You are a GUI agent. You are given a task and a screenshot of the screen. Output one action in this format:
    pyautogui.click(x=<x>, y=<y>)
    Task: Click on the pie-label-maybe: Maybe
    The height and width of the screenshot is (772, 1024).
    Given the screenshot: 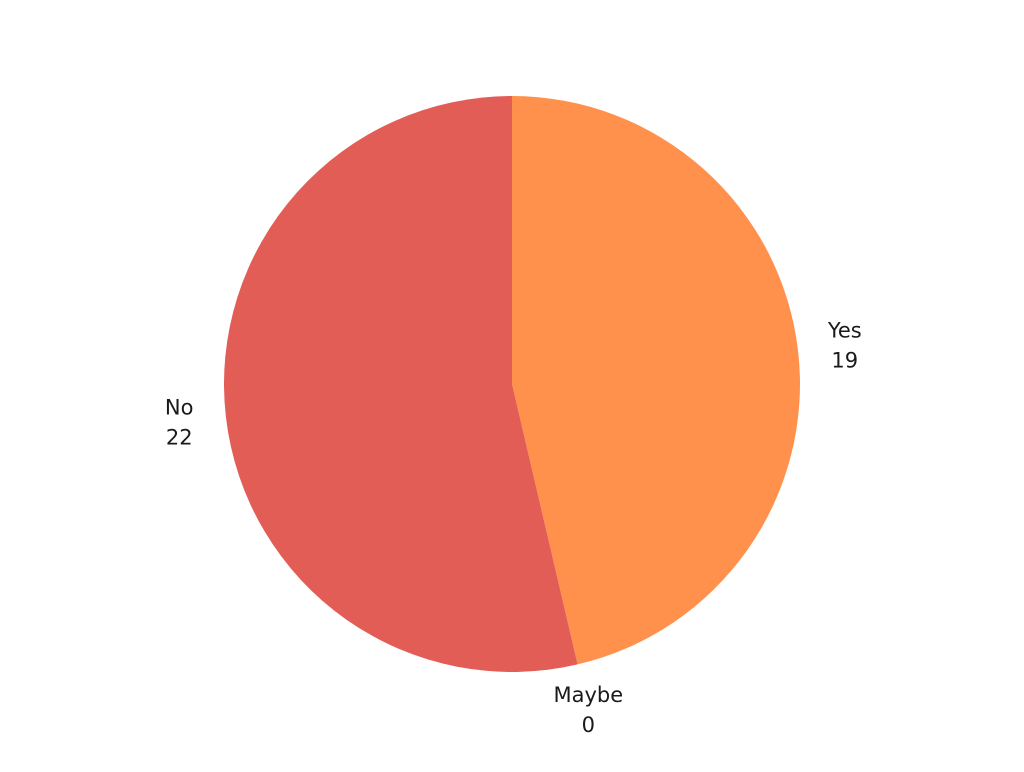 What is the action you would take?
    pyautogui.click(x=588, y=695)
    